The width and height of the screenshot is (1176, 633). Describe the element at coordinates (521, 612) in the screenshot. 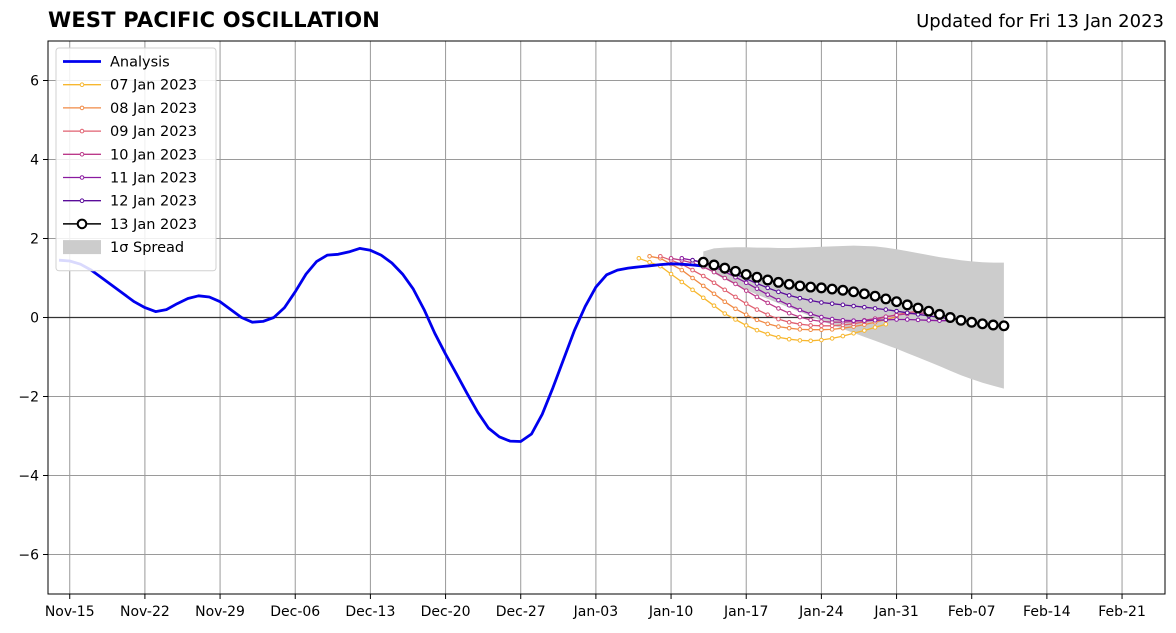

I see `x-tick-label: Dec-27` at that location.